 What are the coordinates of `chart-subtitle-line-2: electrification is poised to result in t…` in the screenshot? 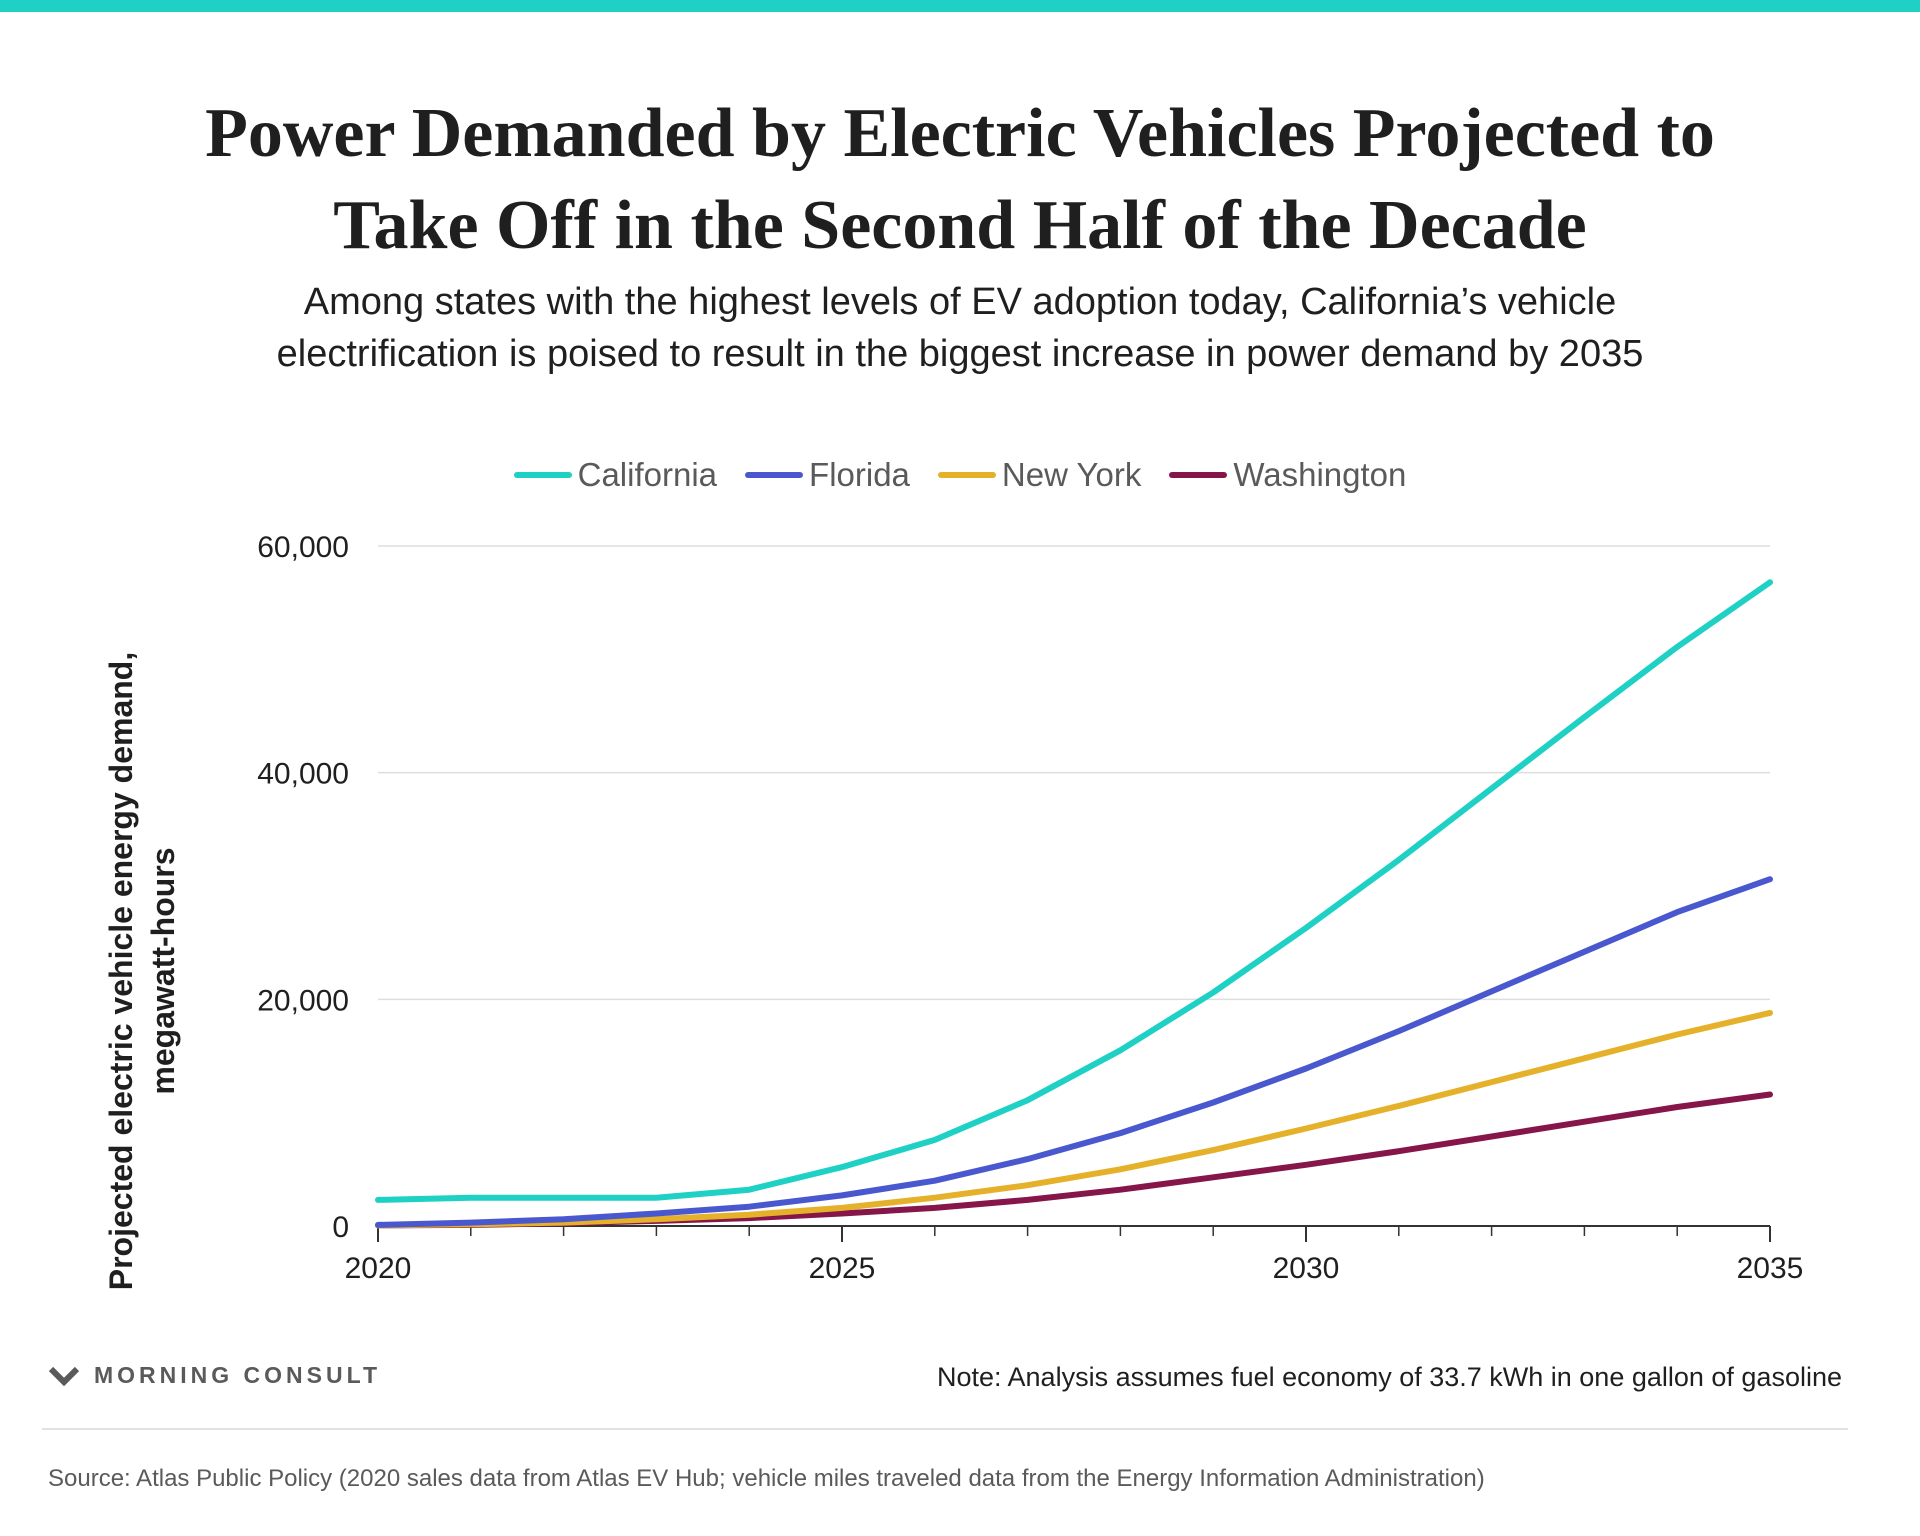 It's located at (960, 354).